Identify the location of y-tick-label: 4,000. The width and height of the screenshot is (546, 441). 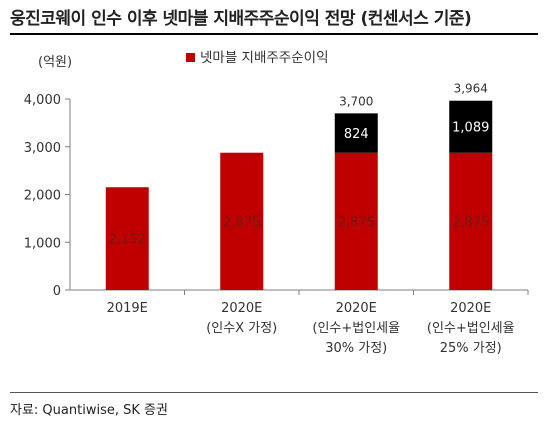
(42, 100).